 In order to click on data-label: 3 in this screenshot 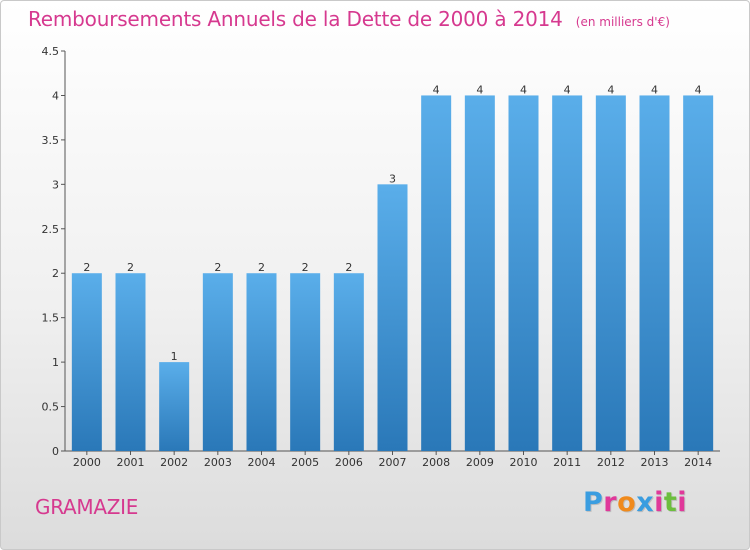, I will do `click(392, 178)`.